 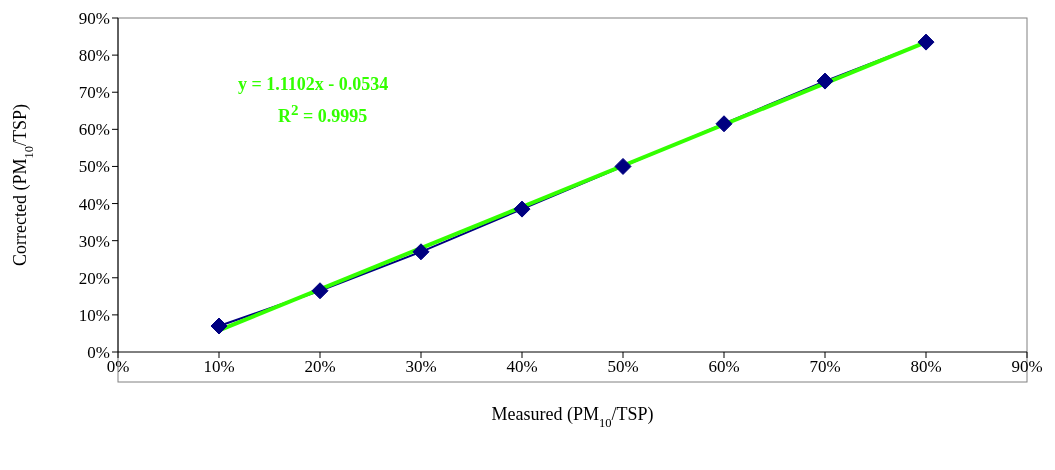 I want to click on x-tick-label: 70%, so click(x=825, y=367).